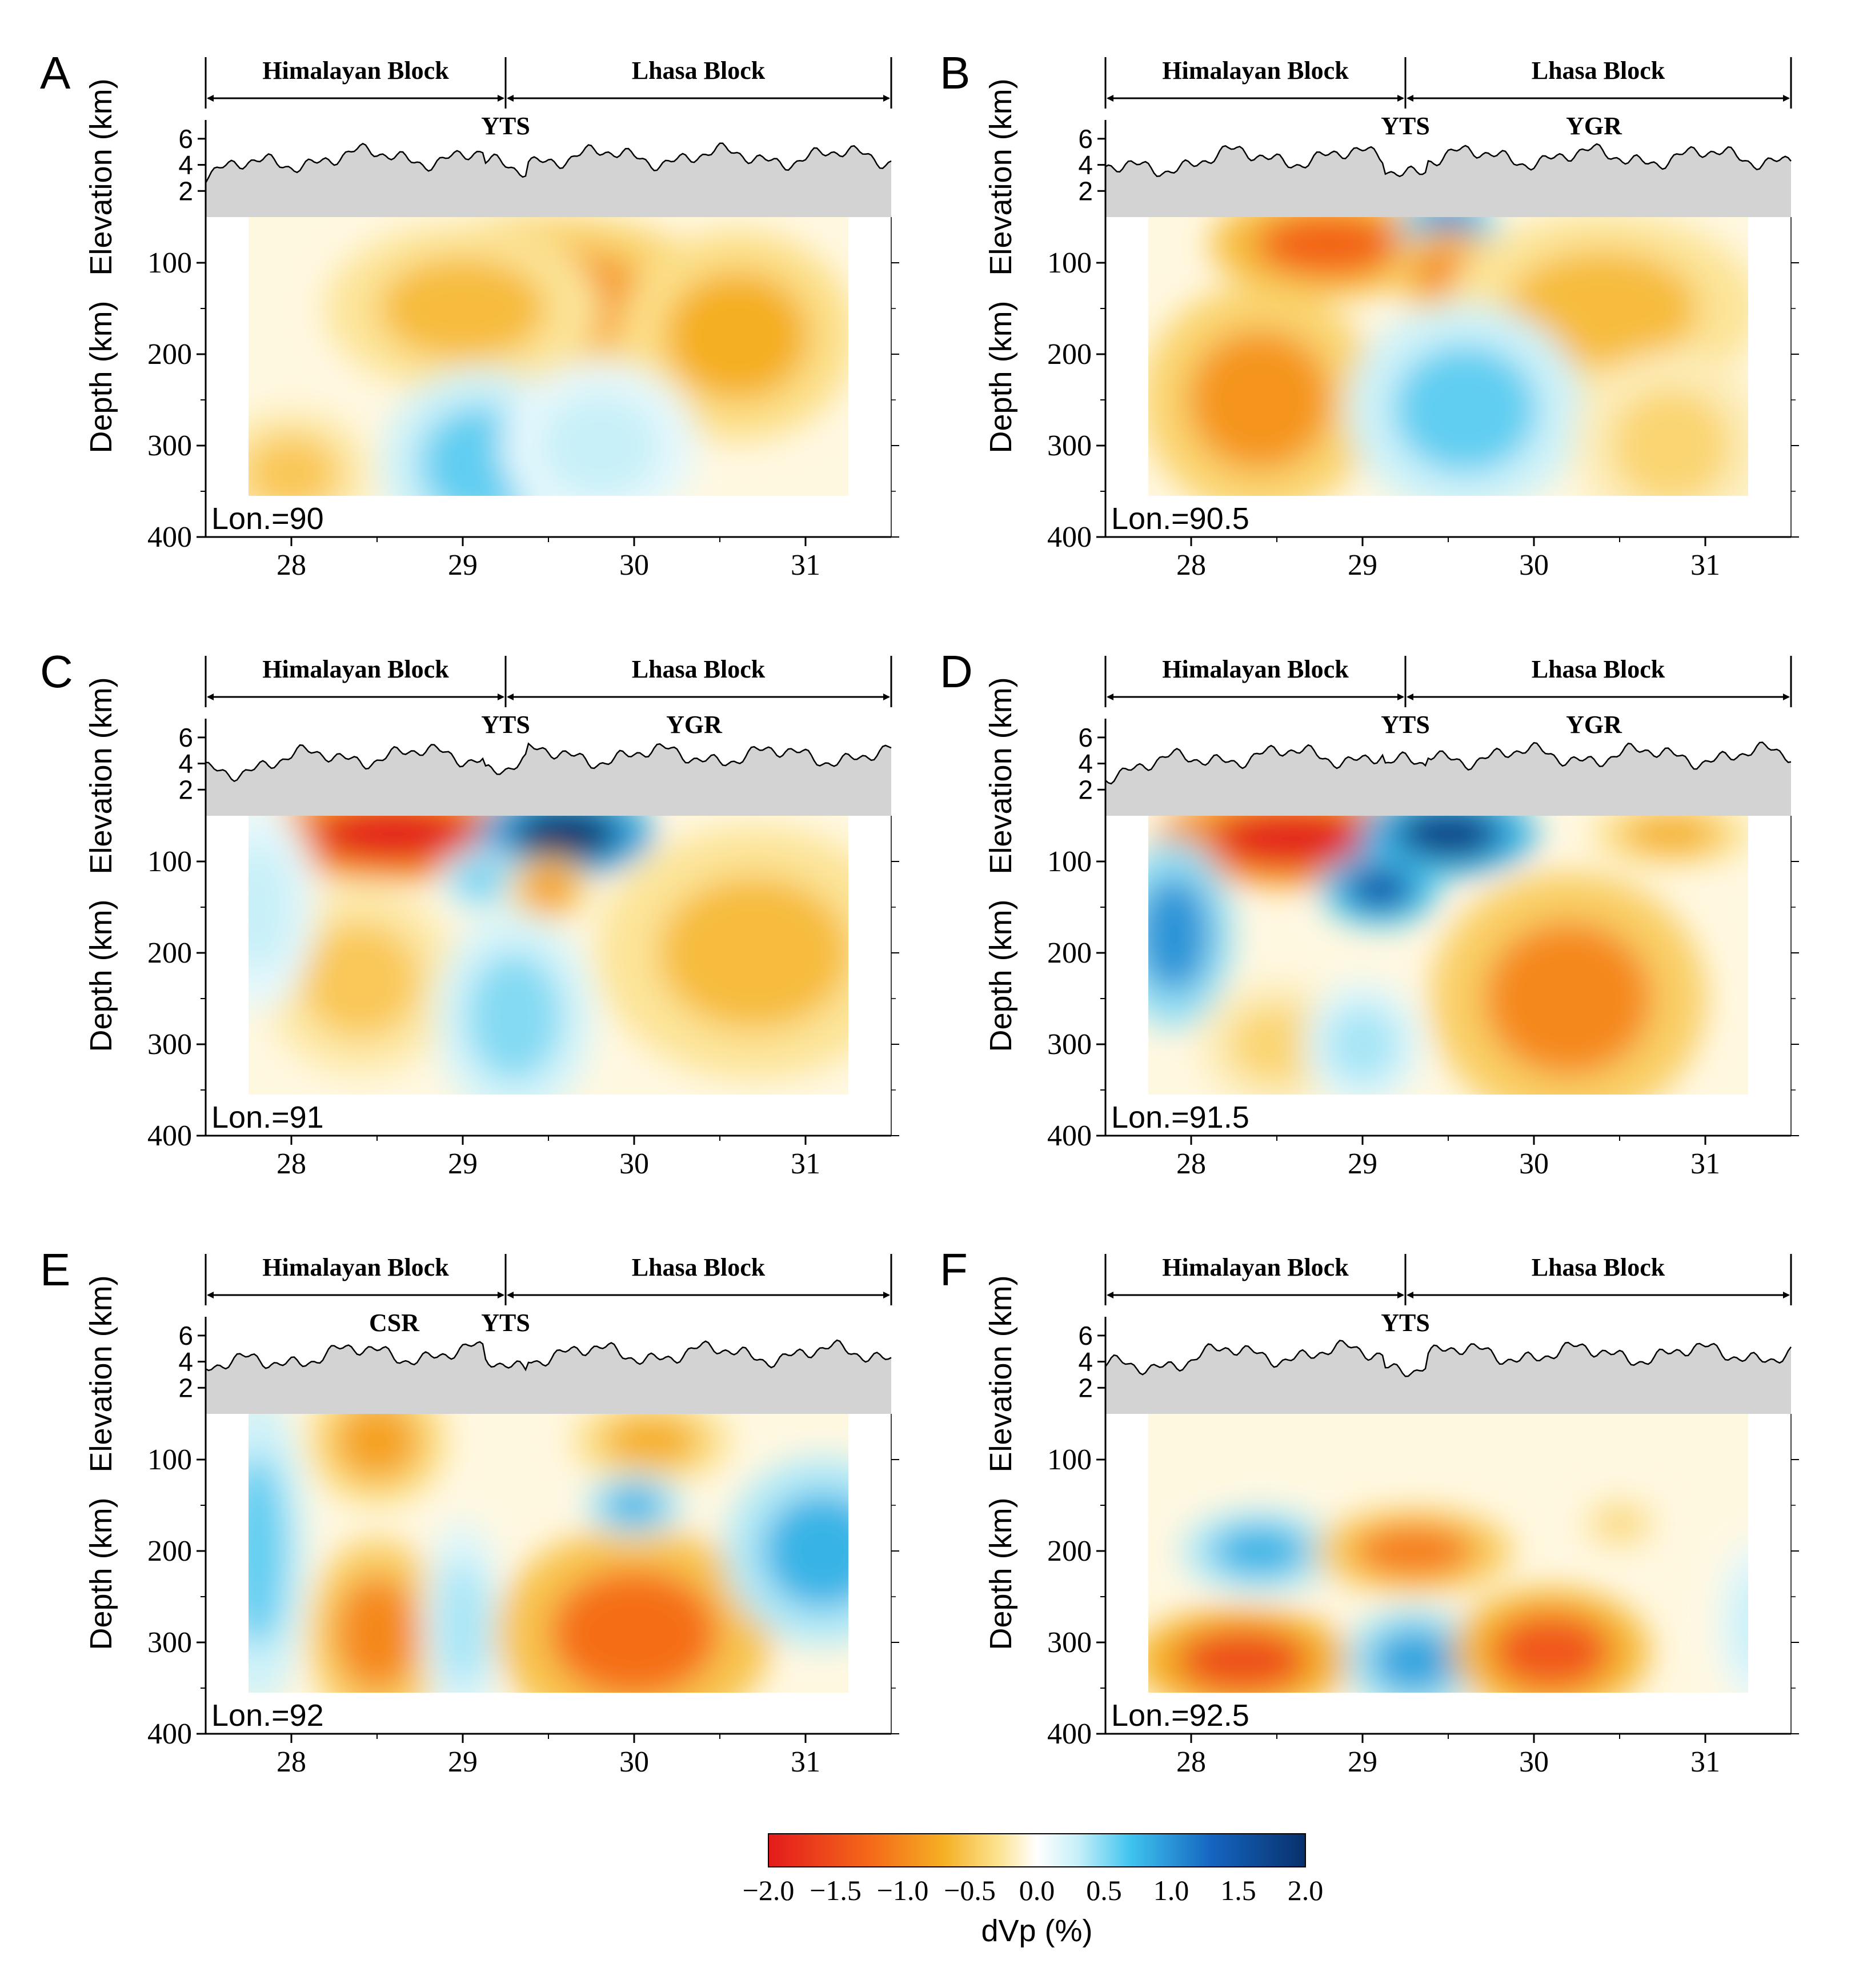  I want to click on annotation-yts: YTS, so click(1406, 126).